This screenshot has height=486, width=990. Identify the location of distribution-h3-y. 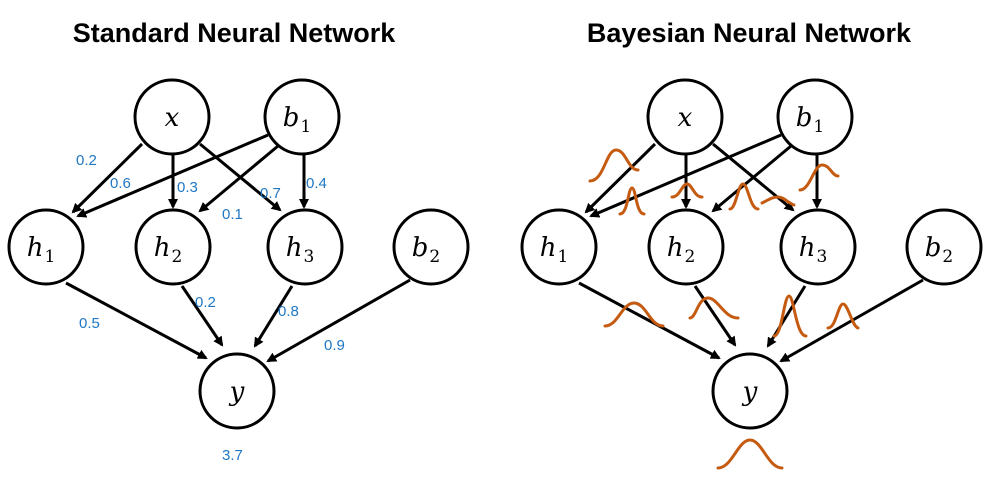
(790, 316).